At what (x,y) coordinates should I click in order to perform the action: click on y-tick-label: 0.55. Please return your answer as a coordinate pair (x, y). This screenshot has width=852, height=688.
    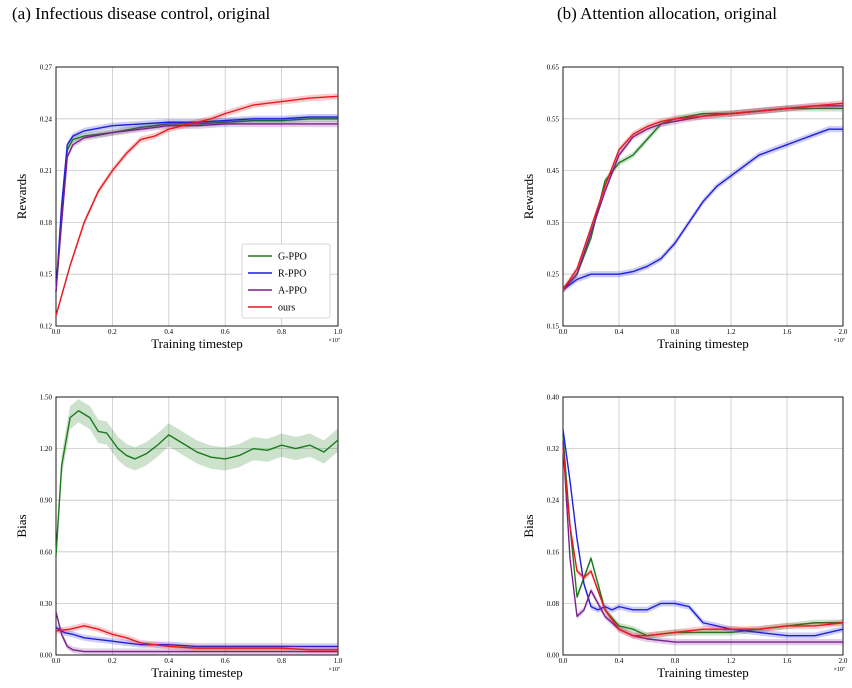
    Looking at the image, I should click on (553, 119).